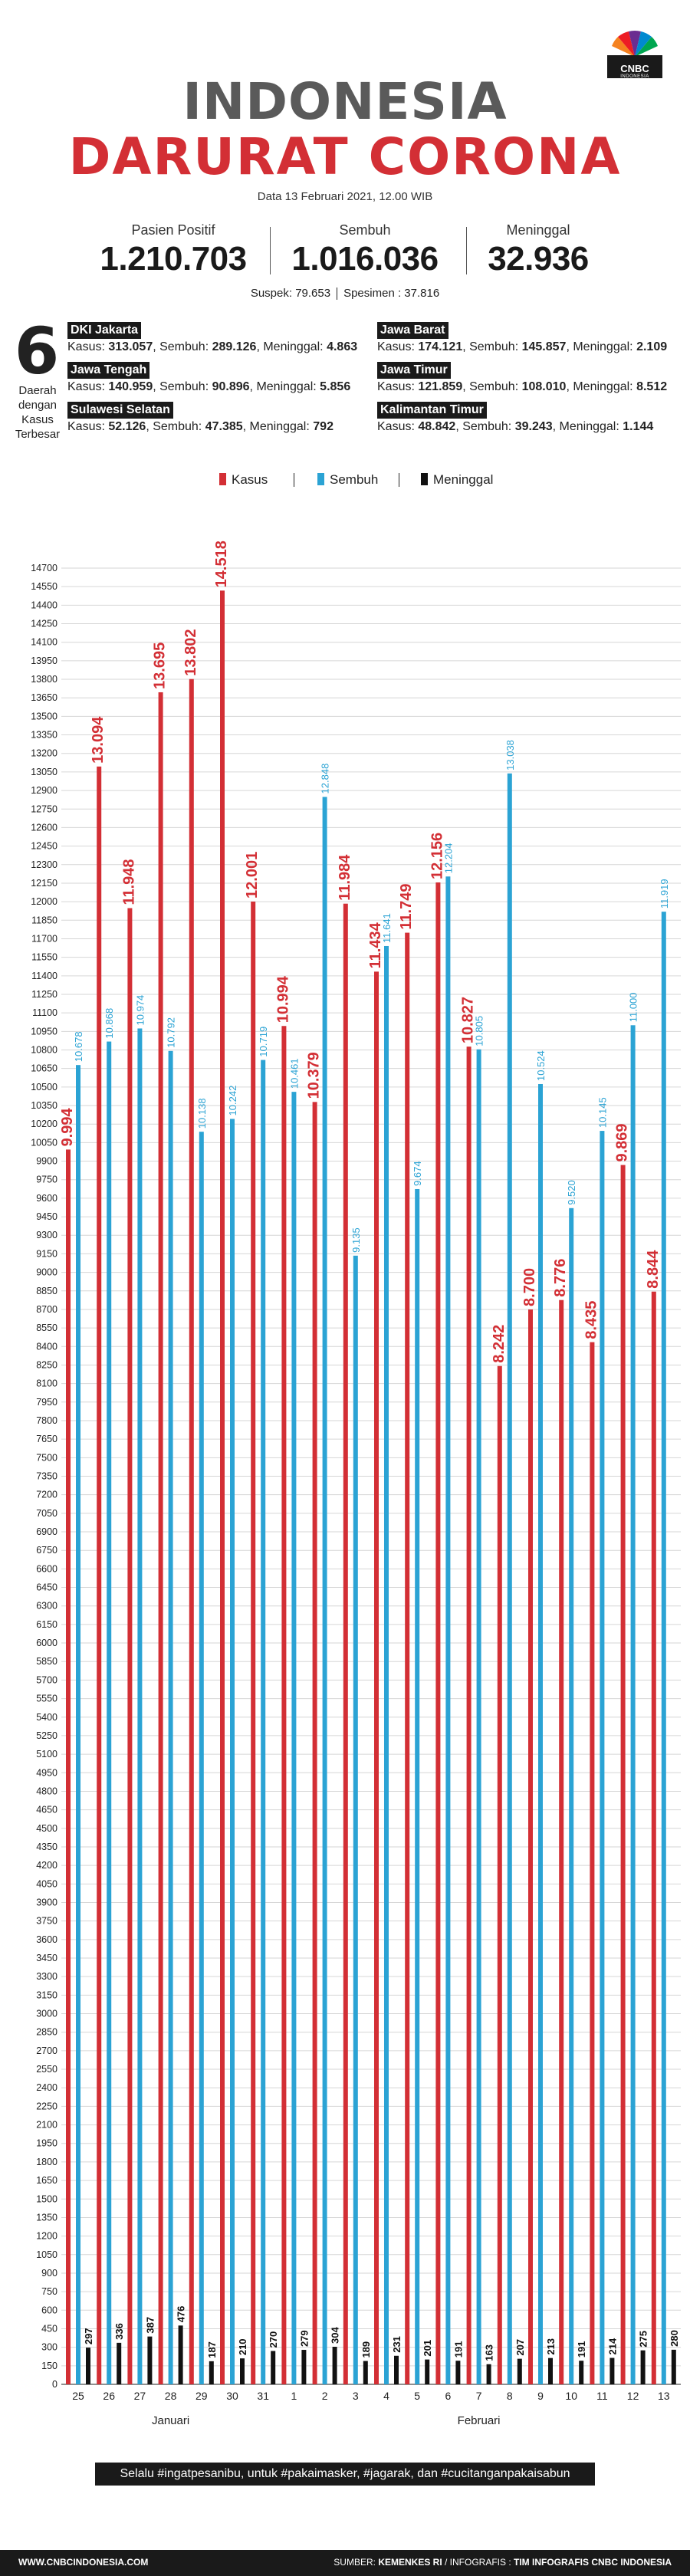 Image resolution: width=690 pixels, height=2576 pixels. Describe the element at coordinates (345, 156) in the screenshot. I see `title-line-2: DARURAT CORONA` at that location.